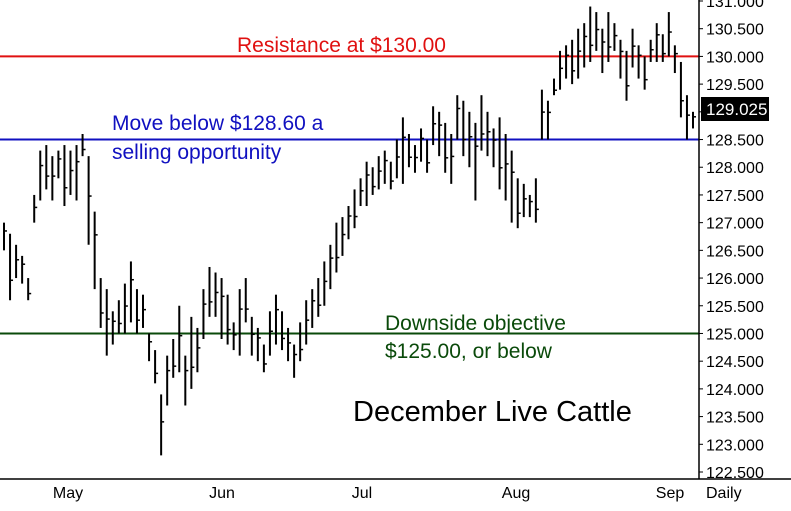 The width and height of the screenshot is (791, 511). Describe the element at coordinates (670, 493) in the screenshot. I see `x-tick-label: Sep` at that location.